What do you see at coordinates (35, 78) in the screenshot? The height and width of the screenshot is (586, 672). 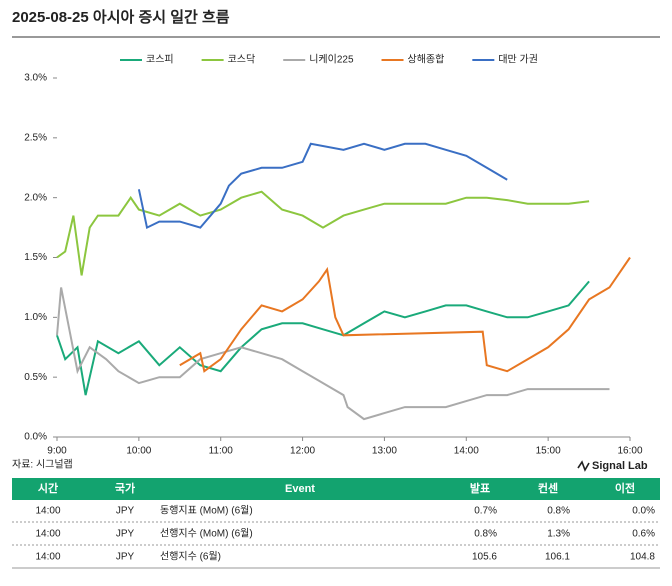 I see `y-tick-label: 3.0%` at bounding box center [35, 78].